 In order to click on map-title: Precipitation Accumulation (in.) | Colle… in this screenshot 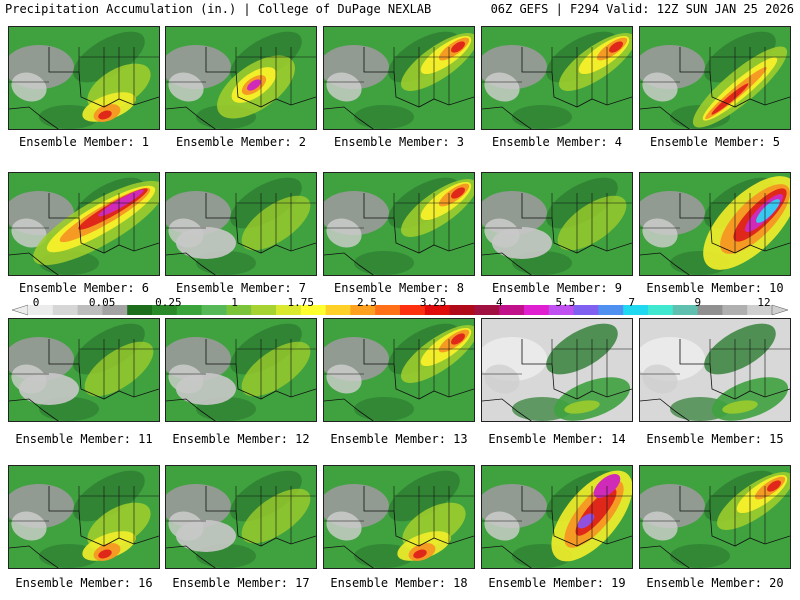, I will do `click(218, 9)`.